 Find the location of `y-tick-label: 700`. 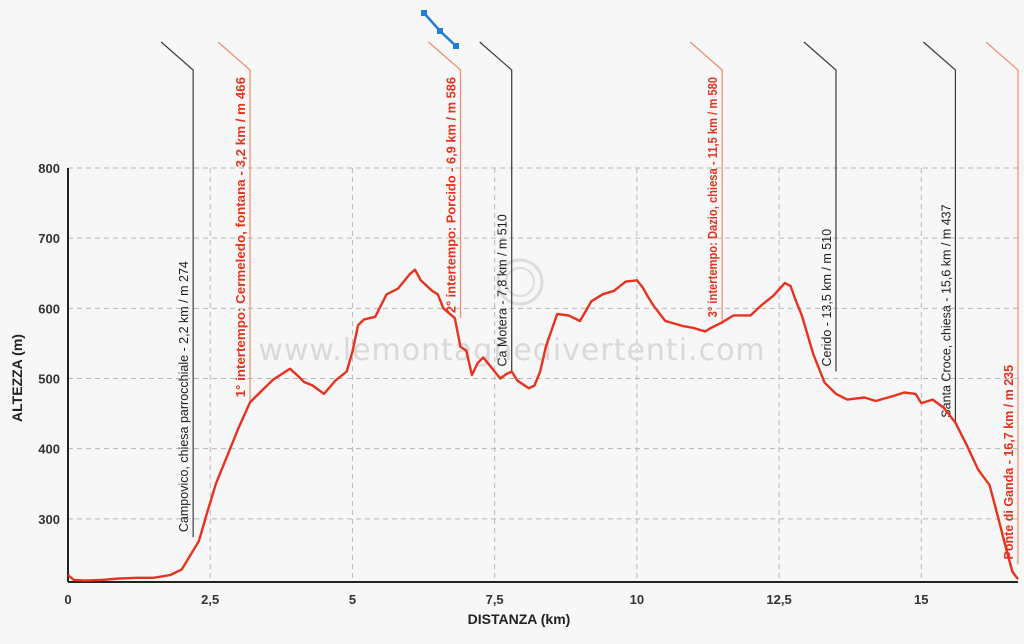

y-tick-label: 700 is located at coordinates (49, 238).